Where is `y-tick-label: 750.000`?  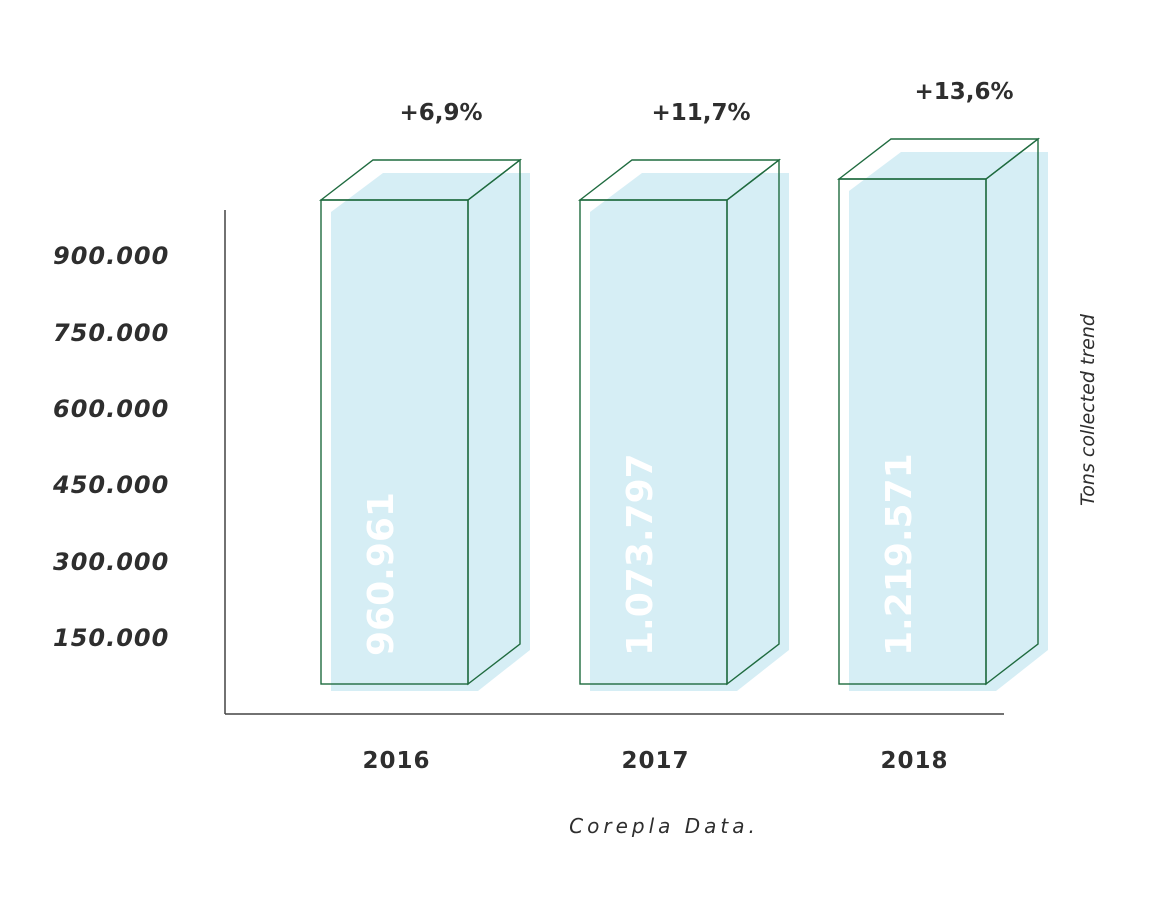
y-tick-label: 750.000 is located at coordinates (111, 333).